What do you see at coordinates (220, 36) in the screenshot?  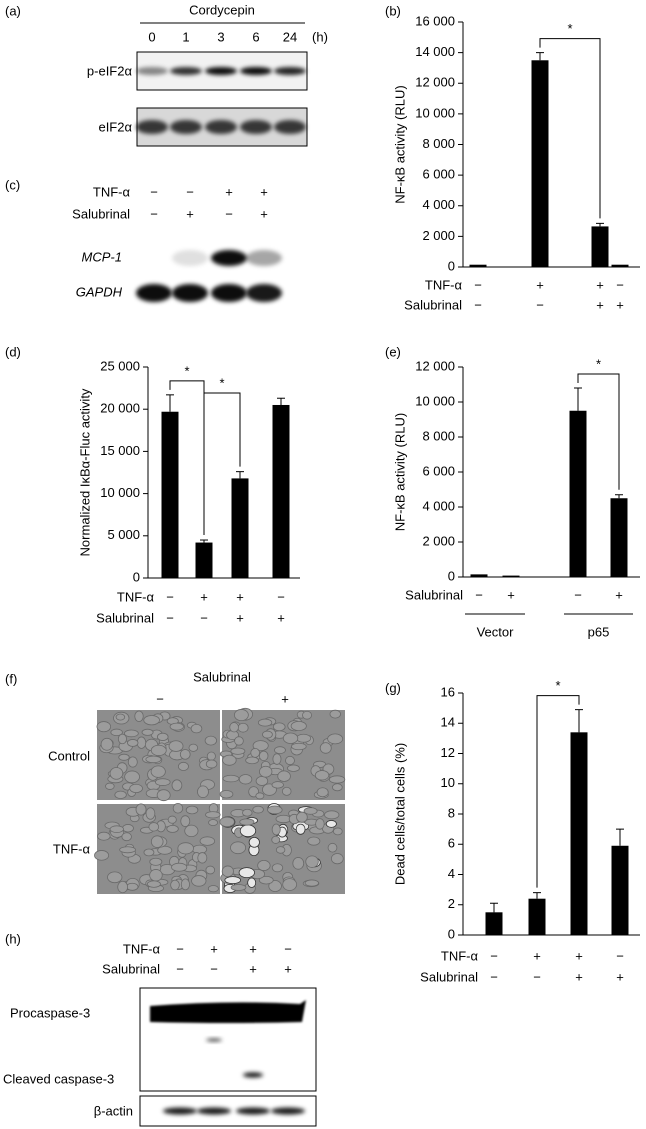 I see `time-point-label: 3` at bounding box center [220, 36].